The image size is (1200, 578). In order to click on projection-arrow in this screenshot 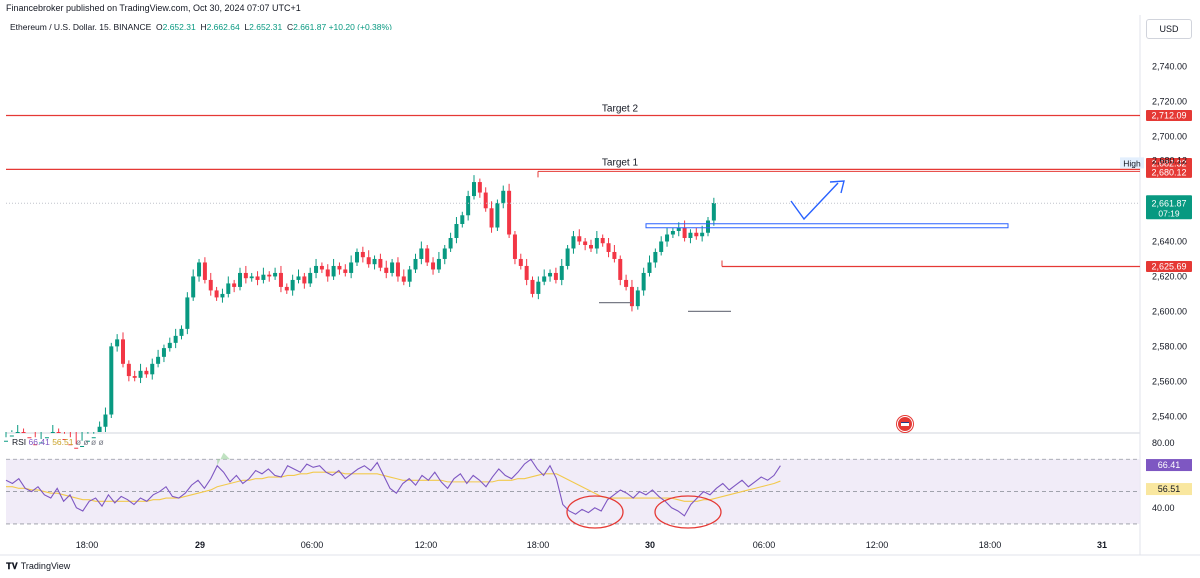, I will do `click(814, 201)`.